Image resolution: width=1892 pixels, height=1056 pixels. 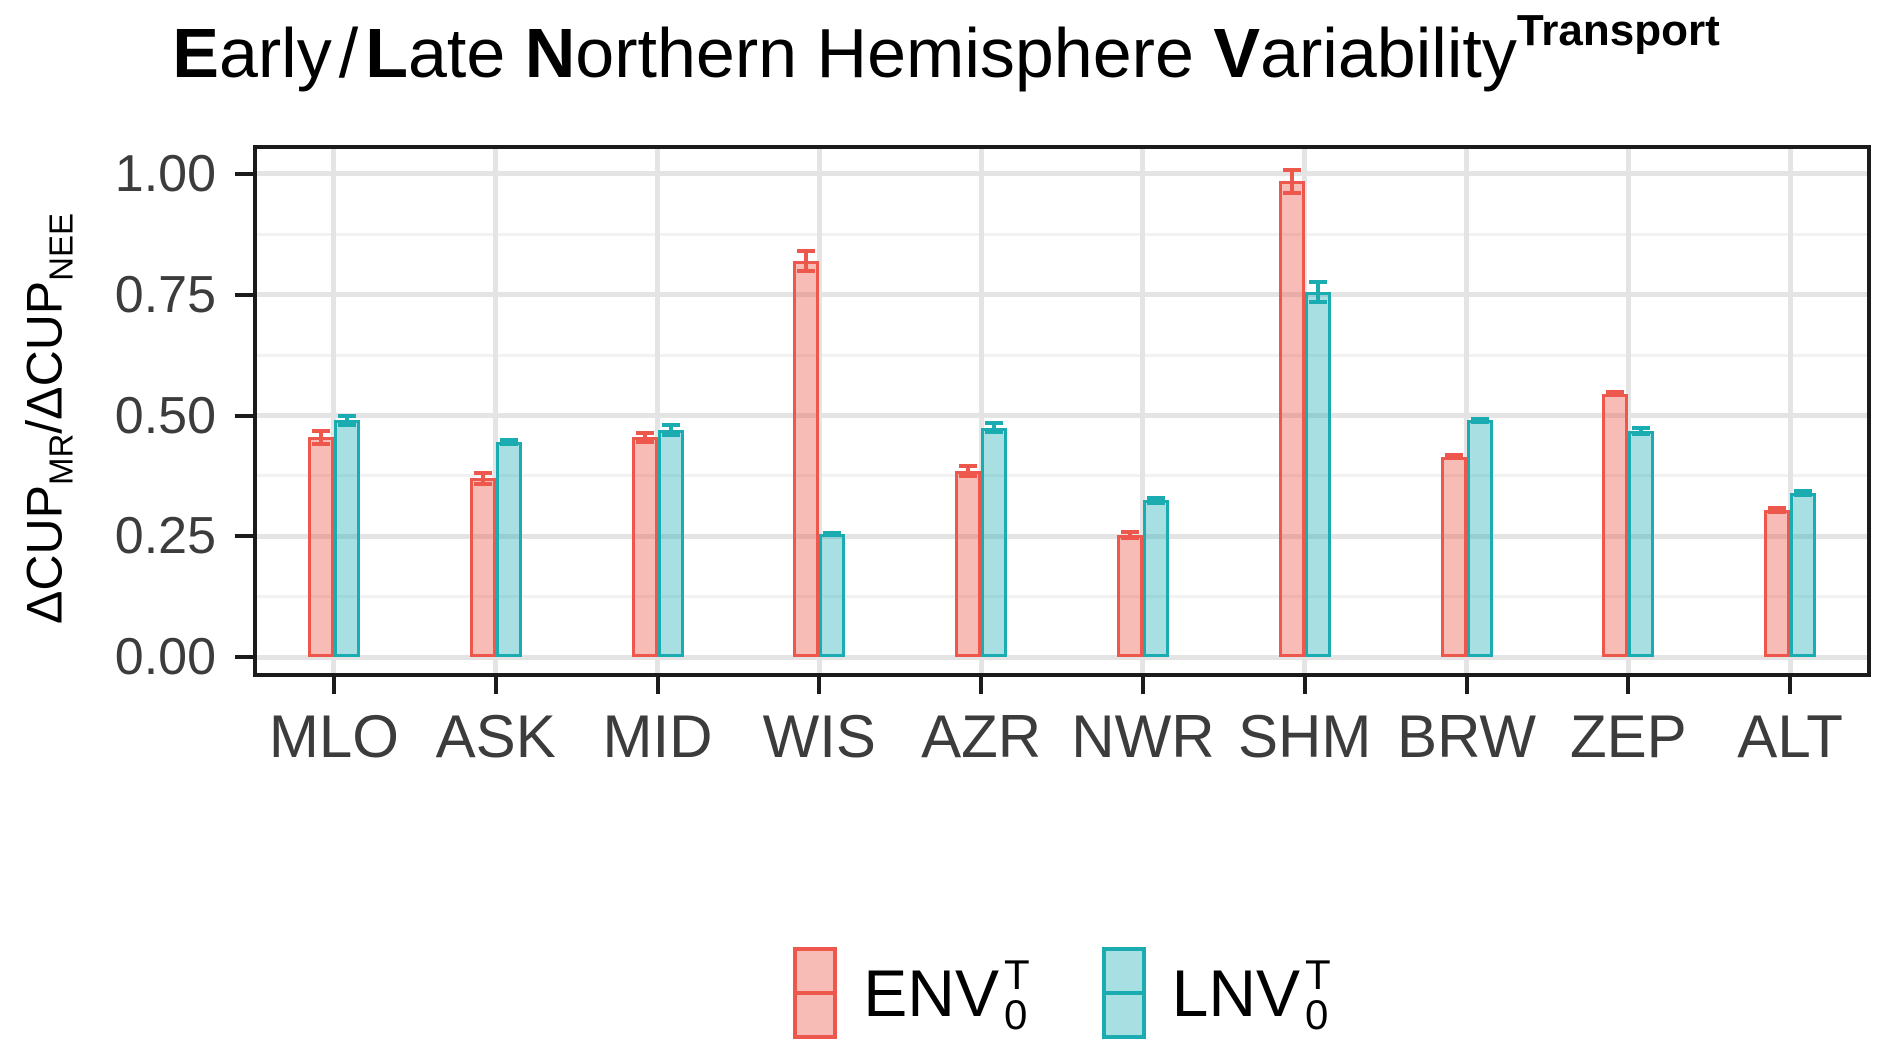 What do you see at coordinates (894, 53) in the screenshot?
I see `title-segment: orthern Hemisphere` at bounding box center [894, 53].